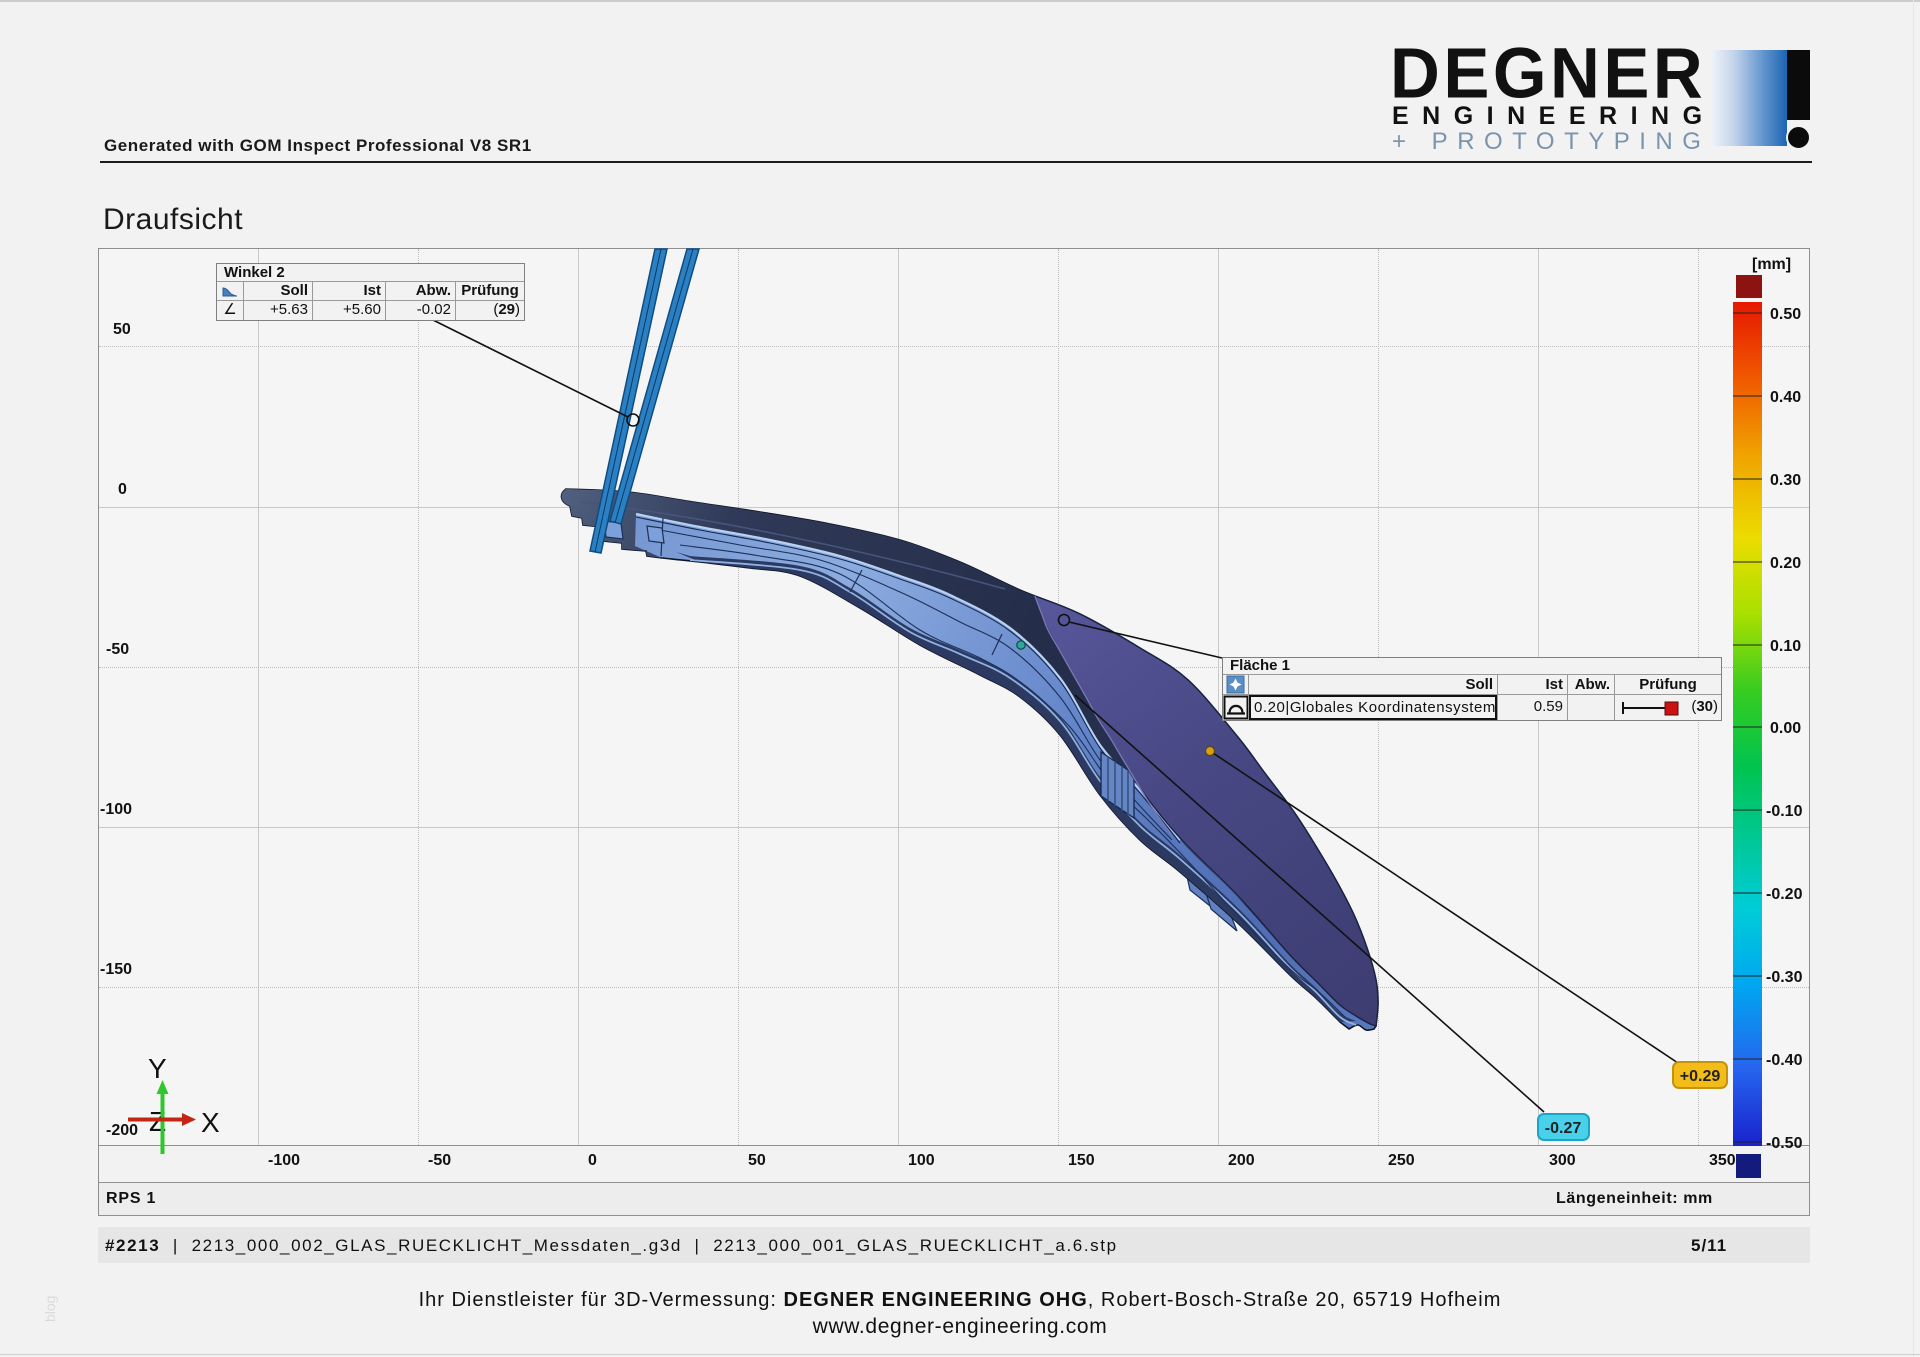  What do you see at coordinates (1785, 314) in the screenshot?
I see `svg-text: 0.50` at bounding box center [1785, 314].